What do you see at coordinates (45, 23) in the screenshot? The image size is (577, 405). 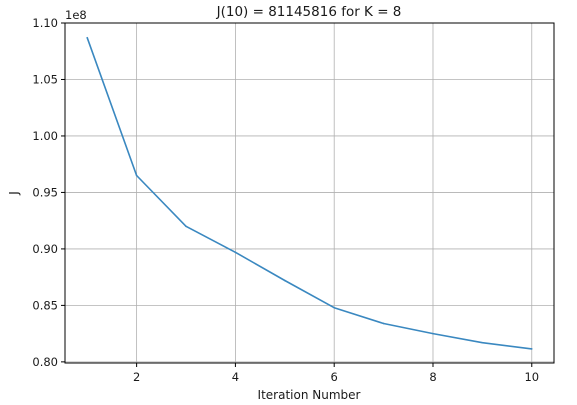 I see `y-tick-label: 1.10` at bounding box center [45, 23].